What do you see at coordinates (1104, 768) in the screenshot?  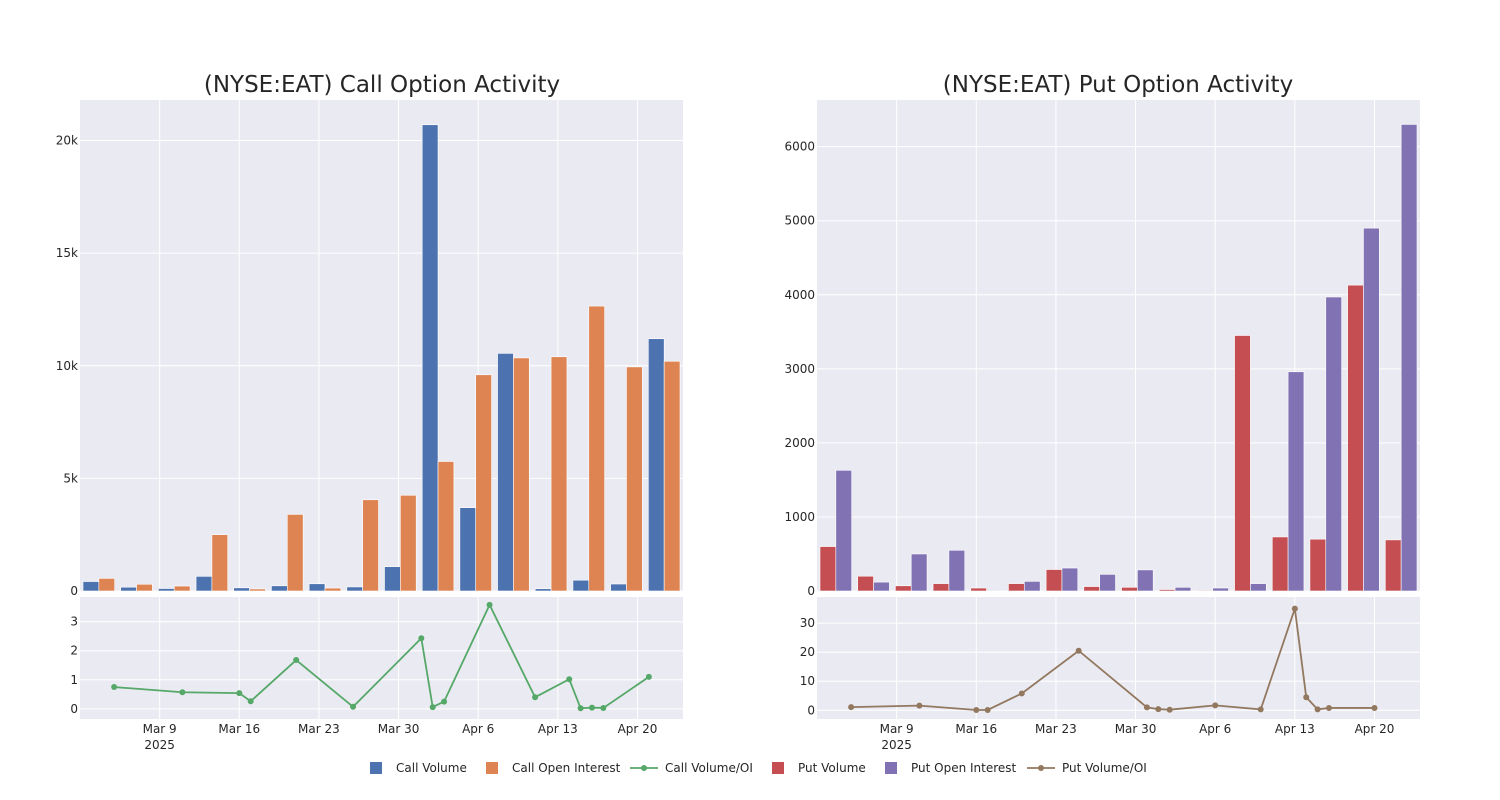 I see `legend-label: Put Volume/OI` at bounding box center [1104, 768].